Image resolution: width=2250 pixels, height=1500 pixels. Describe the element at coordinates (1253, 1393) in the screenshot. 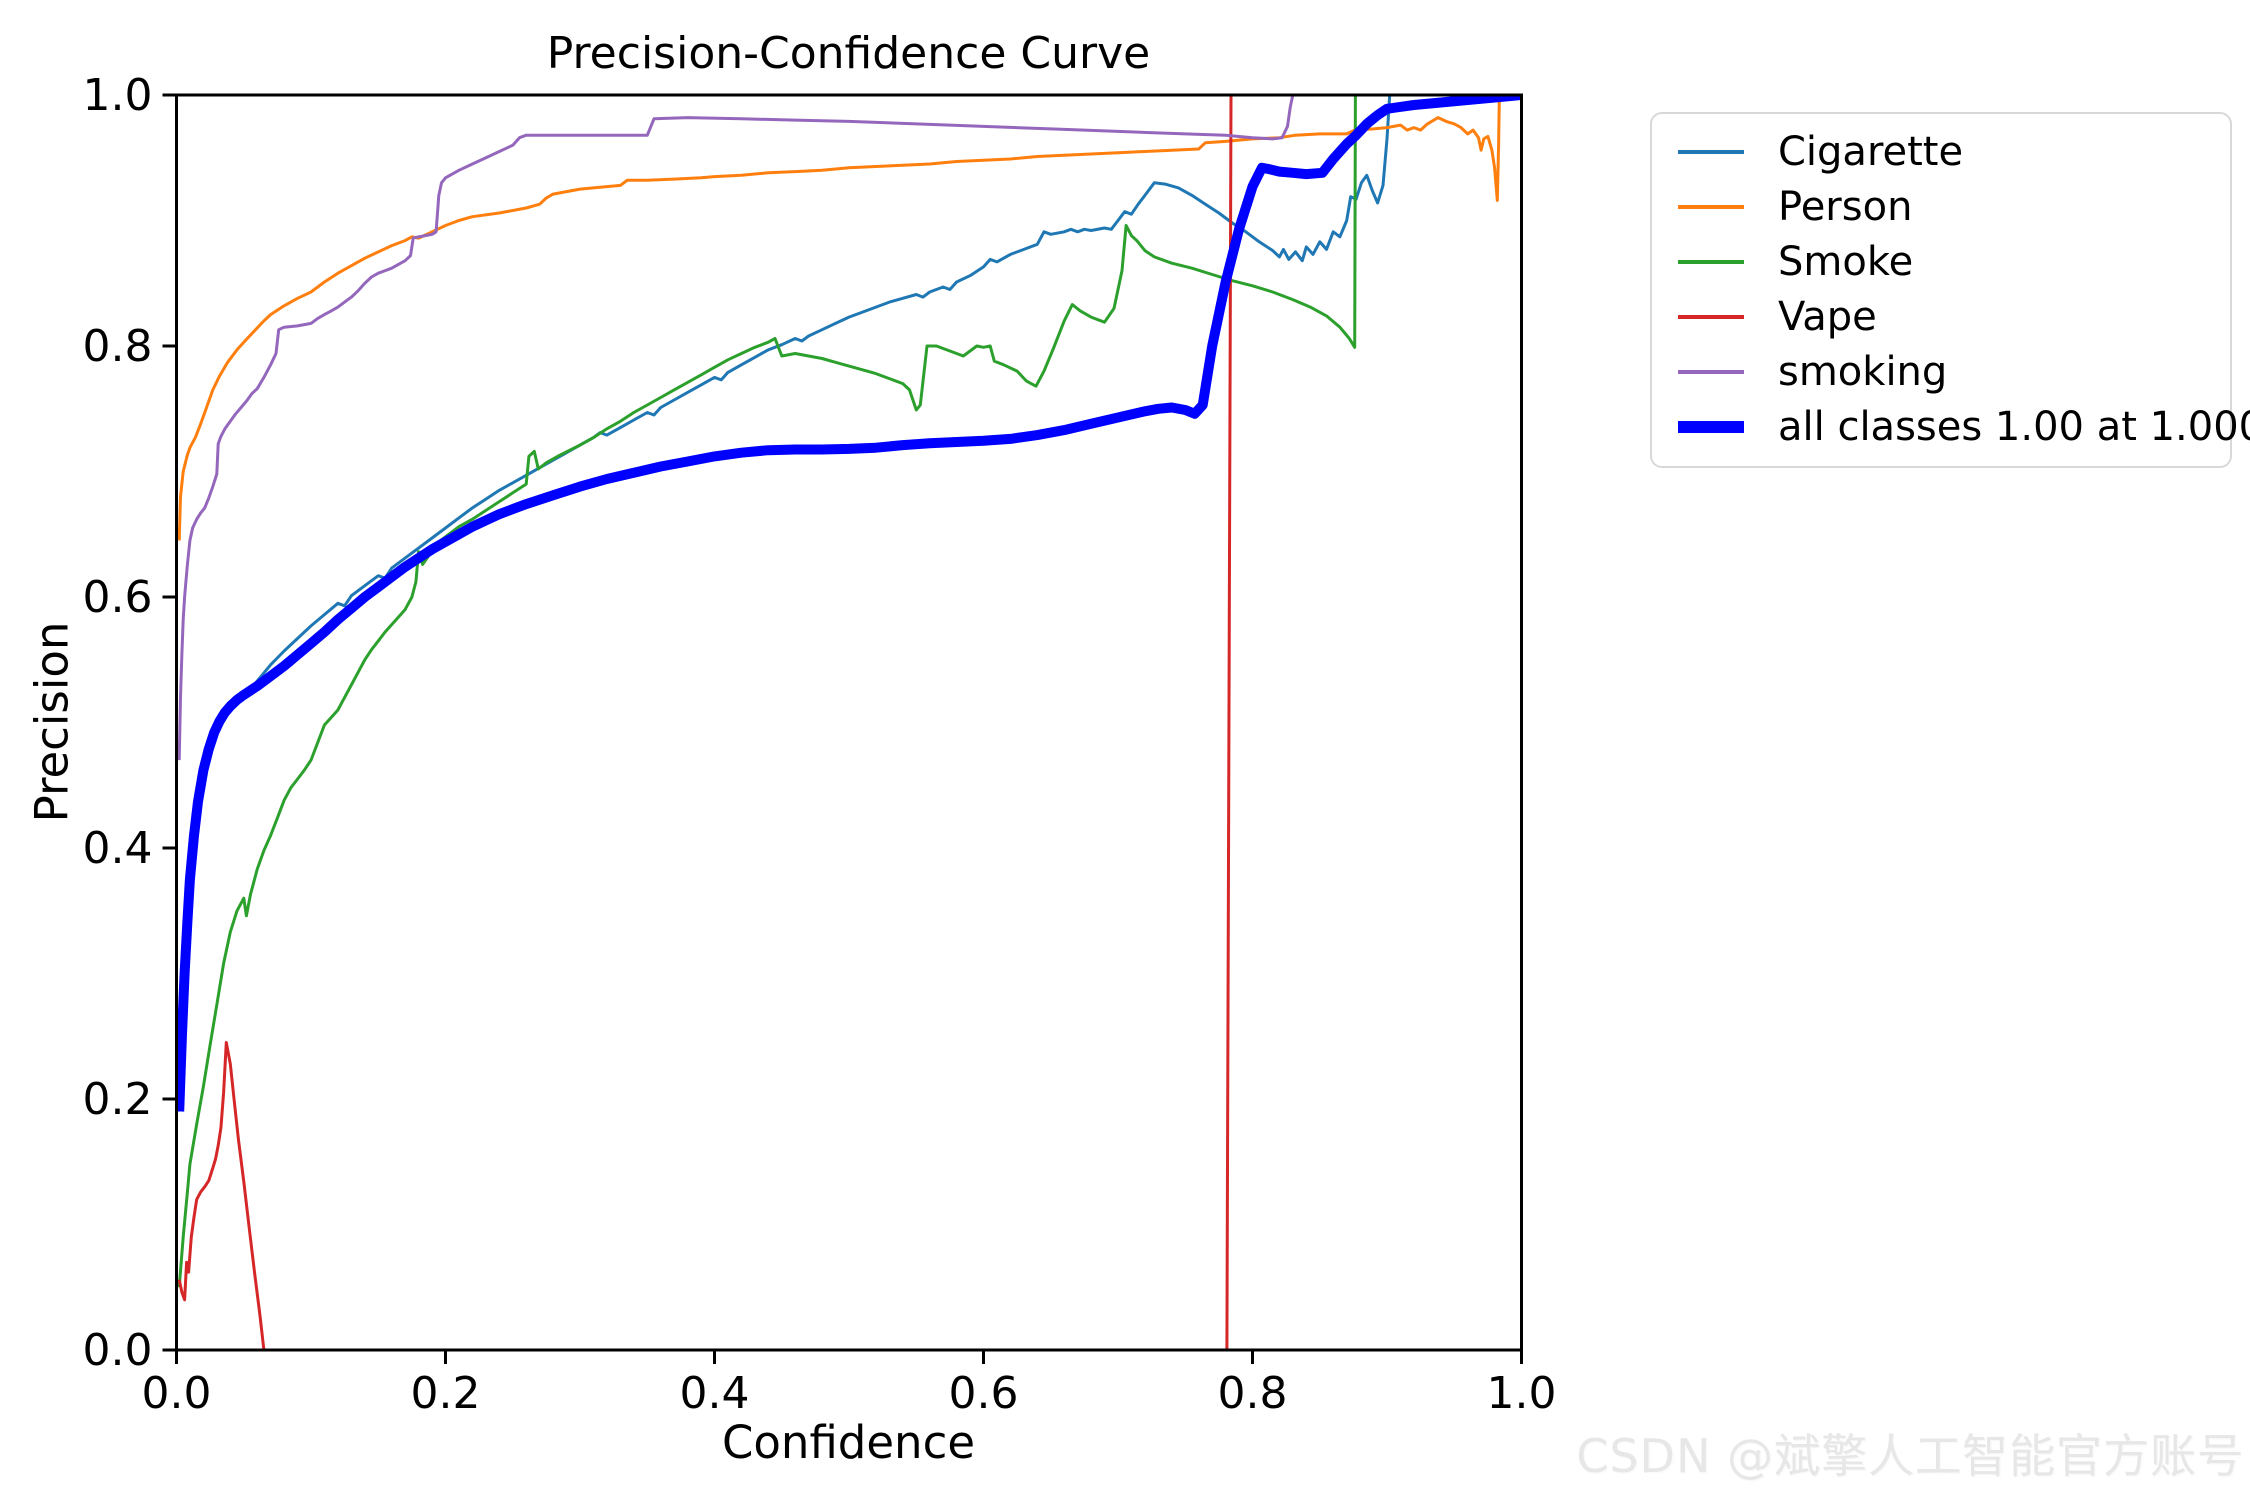

I see `x-tick-label: 0.8` at that location.